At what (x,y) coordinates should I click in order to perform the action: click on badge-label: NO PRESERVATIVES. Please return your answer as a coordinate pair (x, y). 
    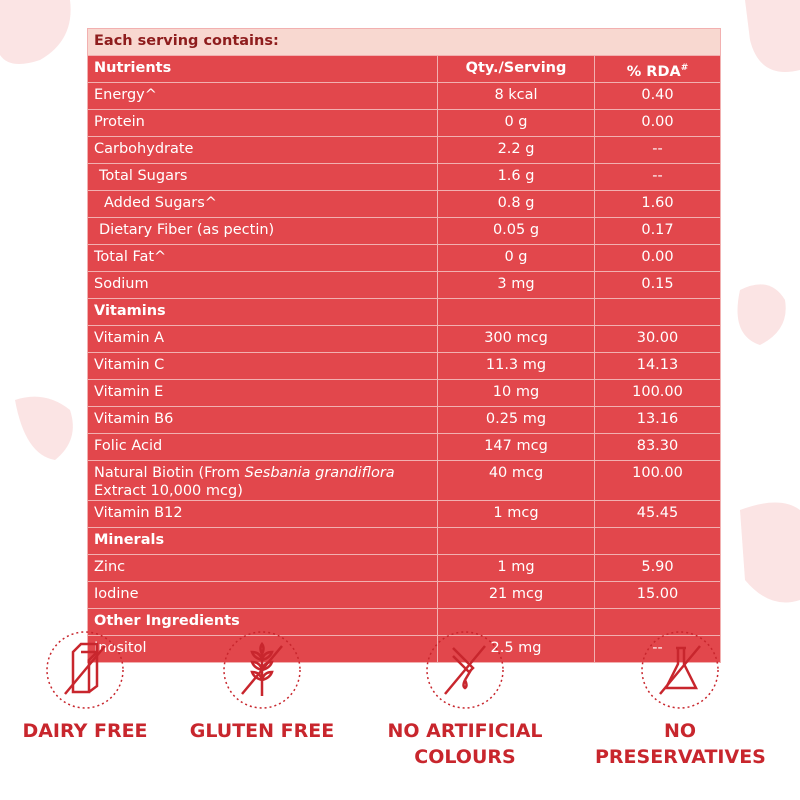
    Looking at the image, I should click on (680, 744).